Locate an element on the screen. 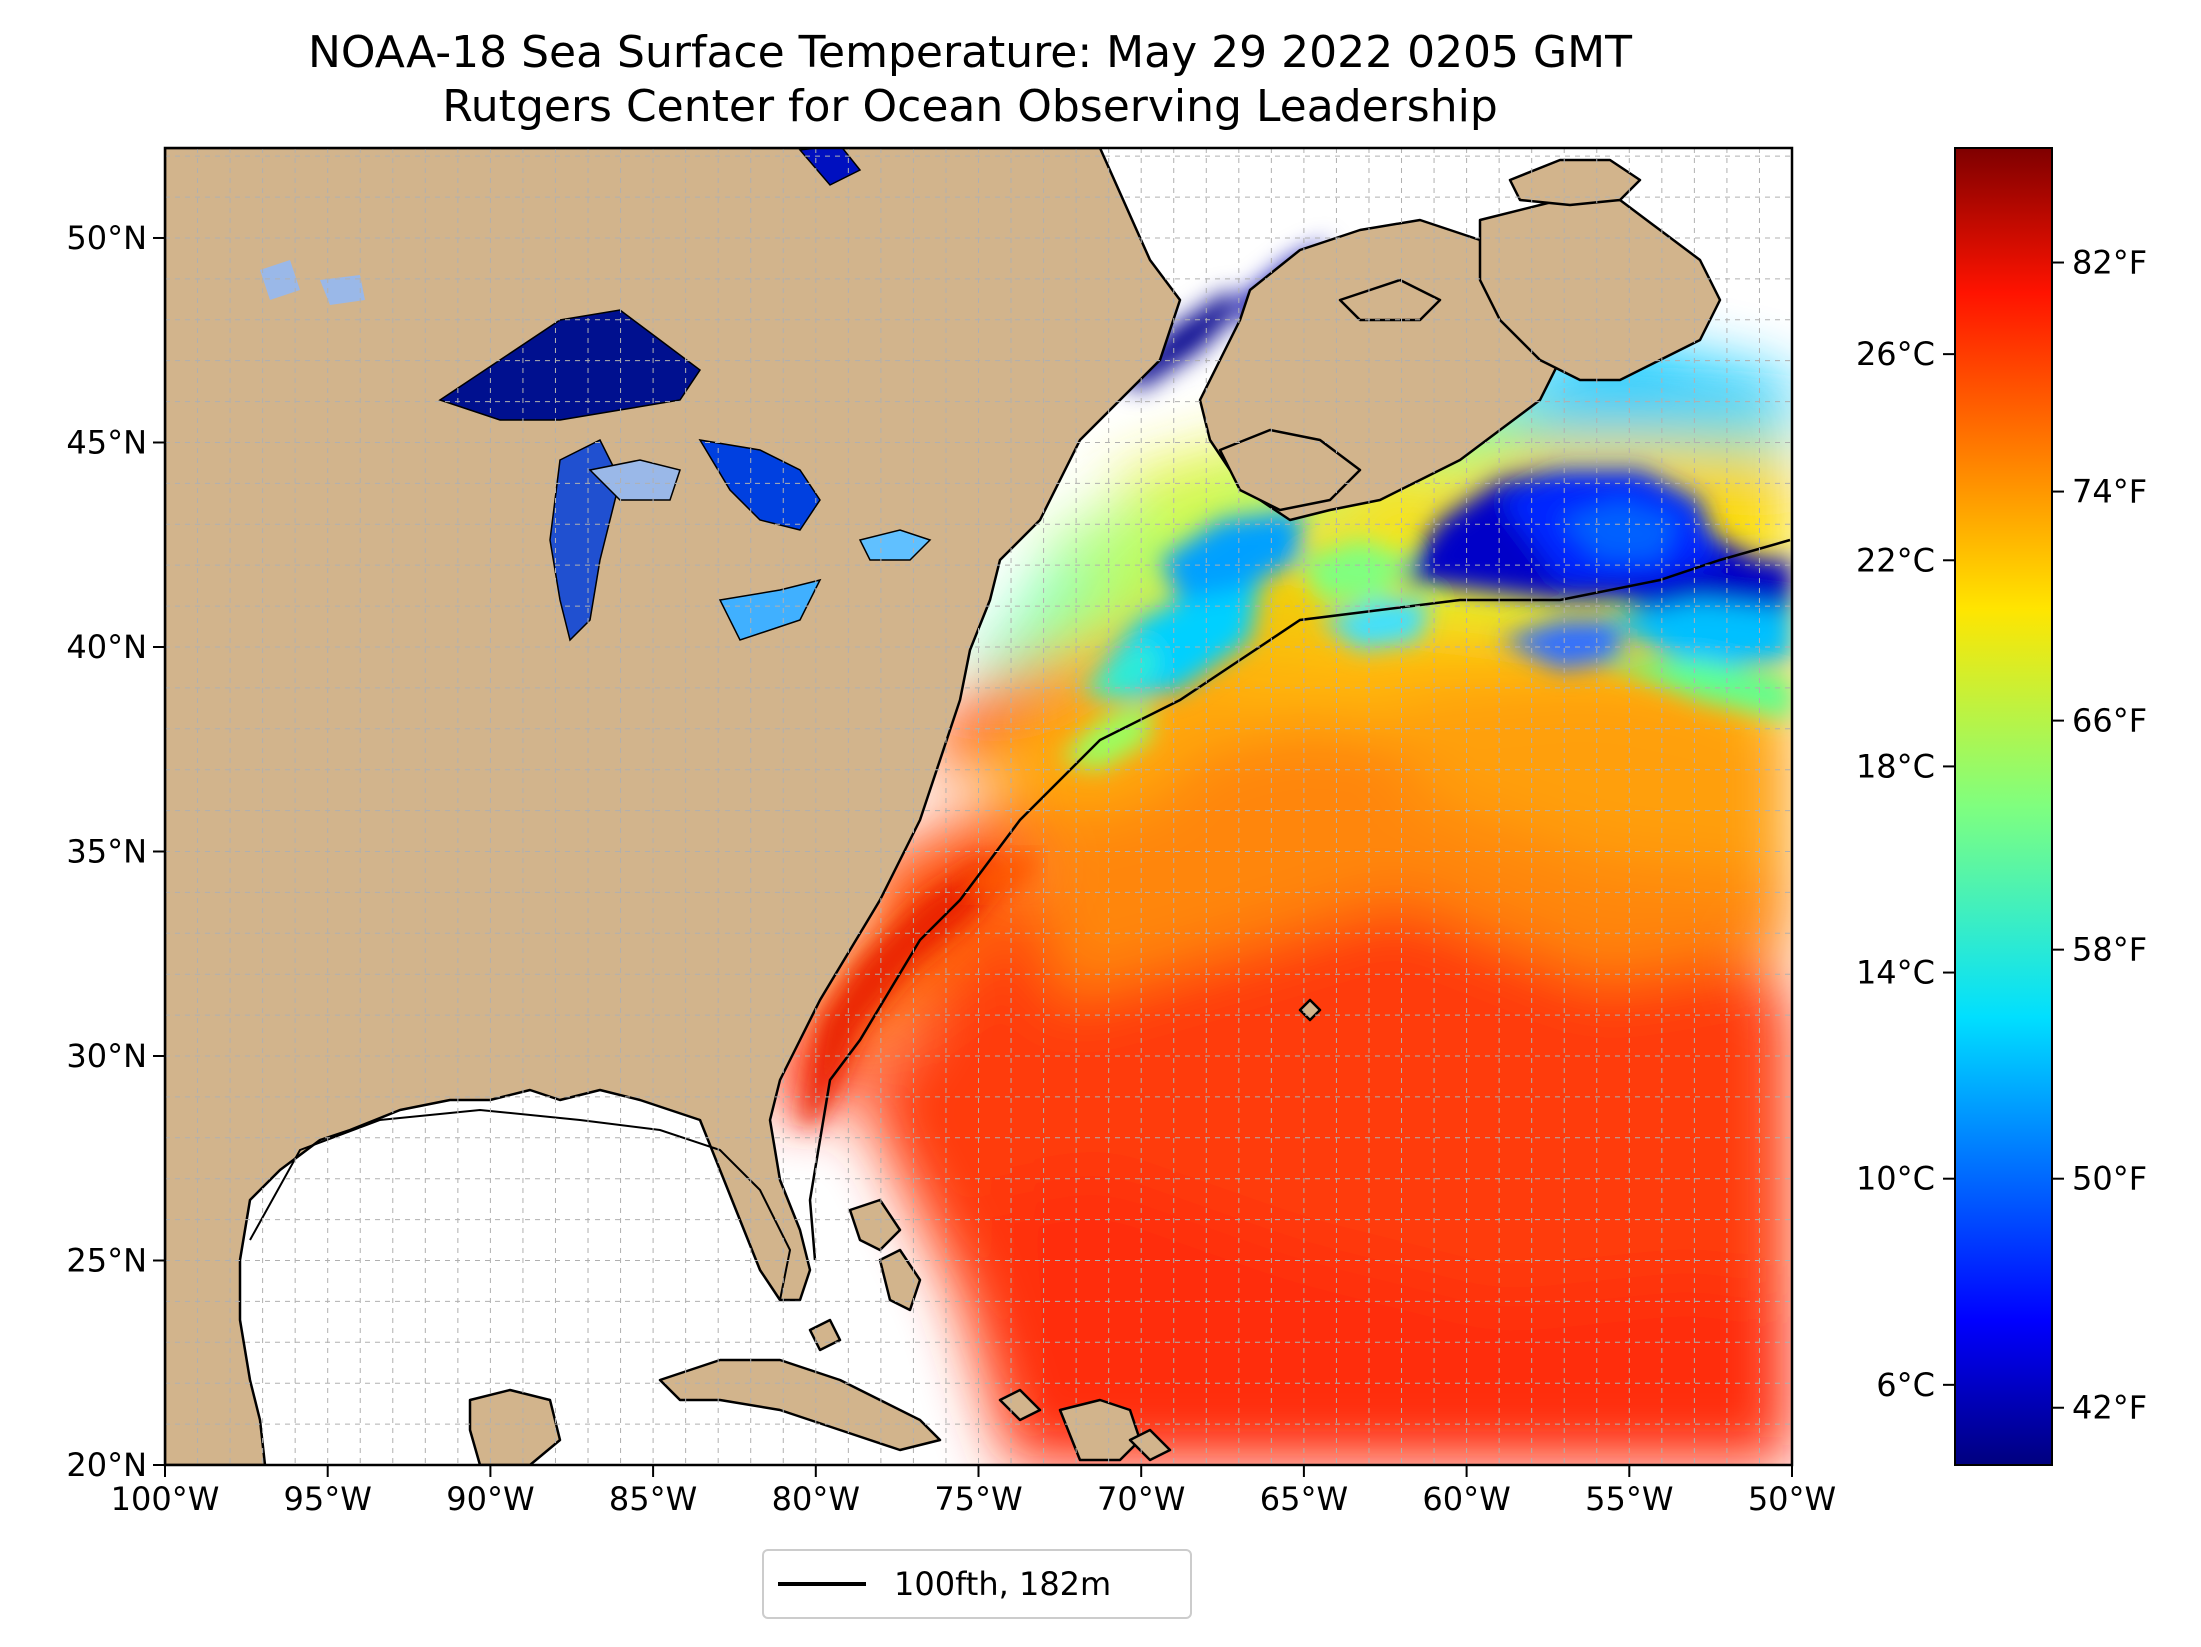 The height and width of the screenshot is (1647, 2201). colorbar-f-label: 50°F is located at coordinates (2109, 1179).